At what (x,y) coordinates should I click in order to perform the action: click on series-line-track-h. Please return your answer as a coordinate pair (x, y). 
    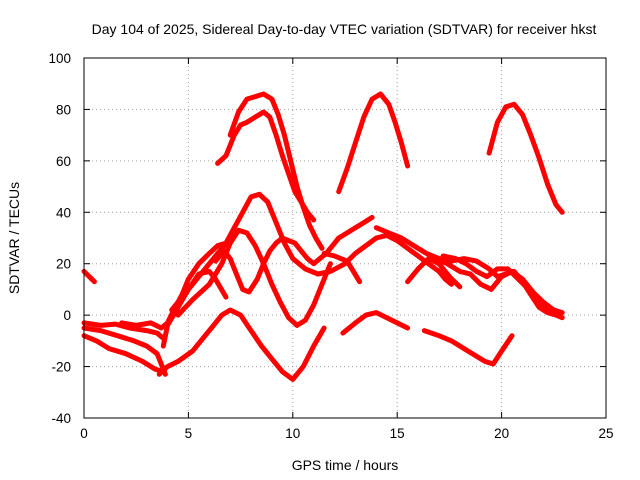
    Looking at the image, I should click on (311, 252).